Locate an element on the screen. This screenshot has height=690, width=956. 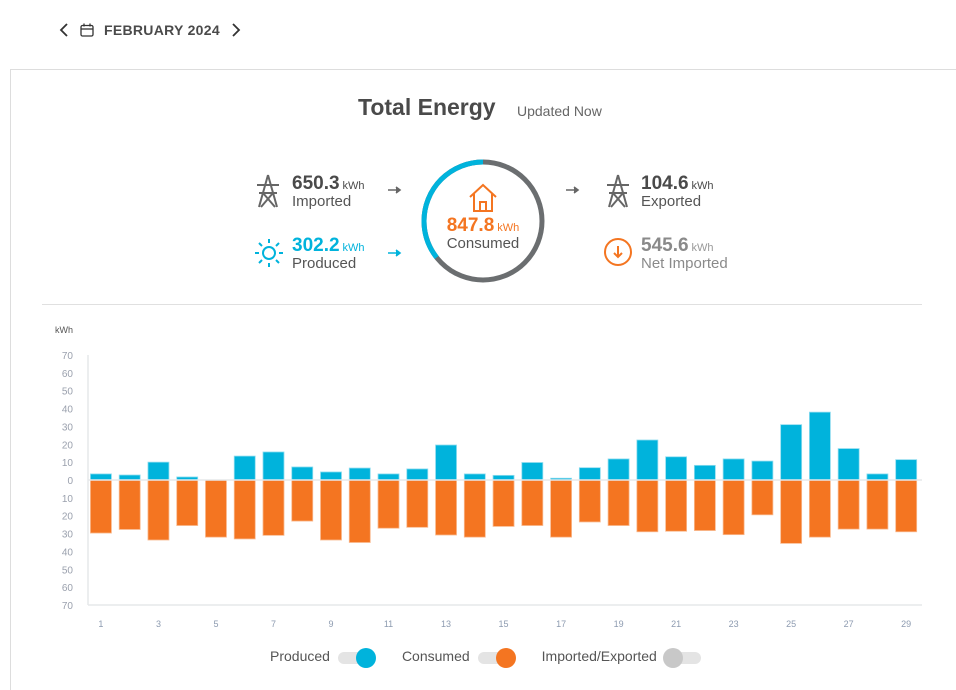
x-tick-label: 1 is located at coordinates (100, 624).